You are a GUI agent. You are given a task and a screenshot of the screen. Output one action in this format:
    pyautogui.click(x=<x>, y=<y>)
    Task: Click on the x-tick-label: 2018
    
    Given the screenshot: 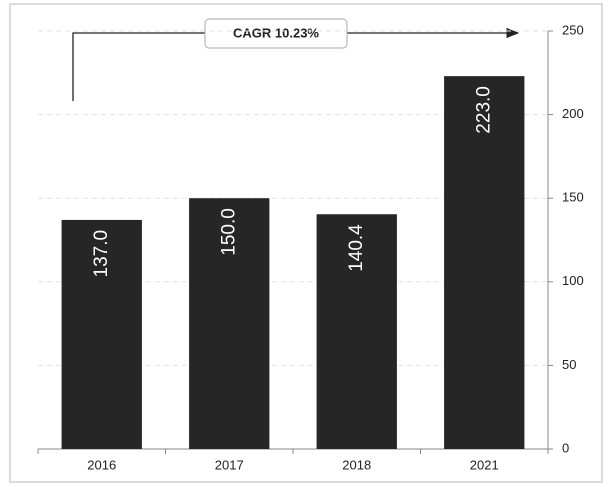 What is the action you would take?
    pyautogui.click(x=356, y=464)
    